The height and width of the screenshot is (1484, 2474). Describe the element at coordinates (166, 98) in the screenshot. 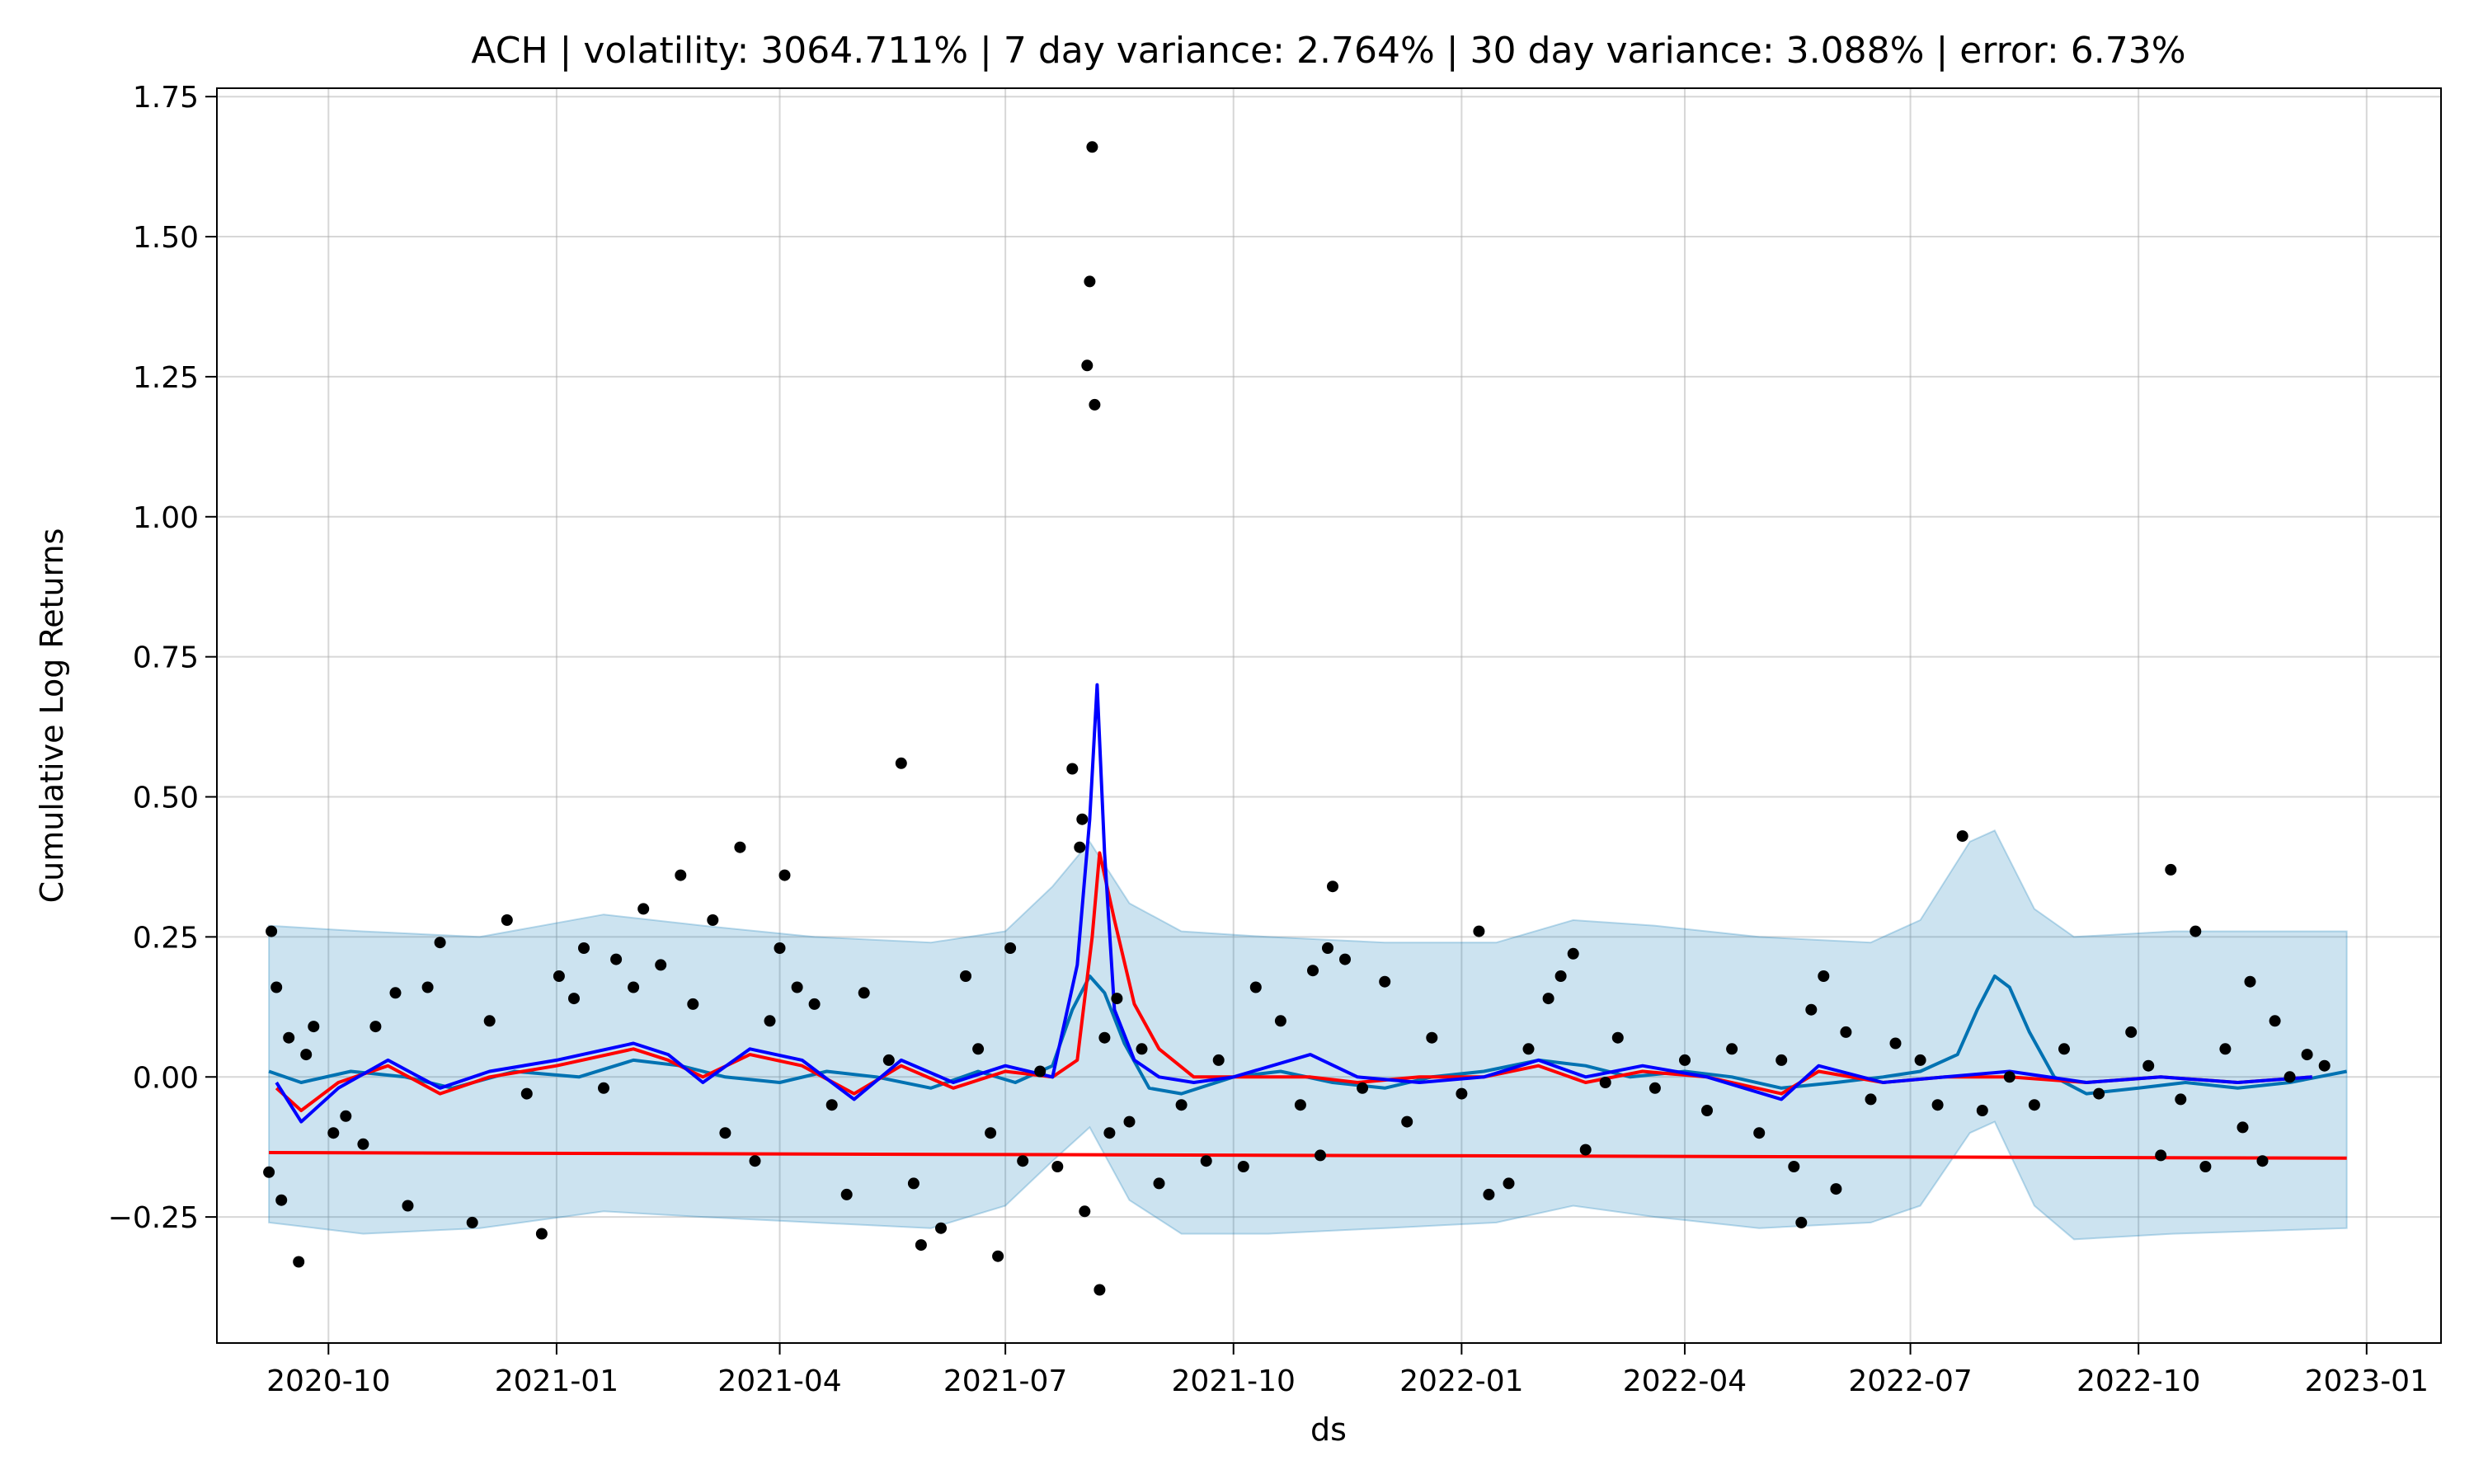

I see `y-tick-label: 1.75` at that location.